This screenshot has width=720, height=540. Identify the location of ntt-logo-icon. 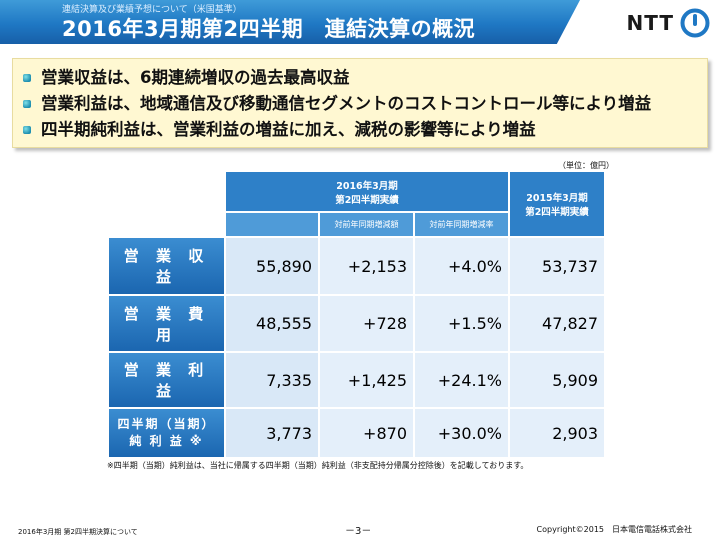
(695, 23).